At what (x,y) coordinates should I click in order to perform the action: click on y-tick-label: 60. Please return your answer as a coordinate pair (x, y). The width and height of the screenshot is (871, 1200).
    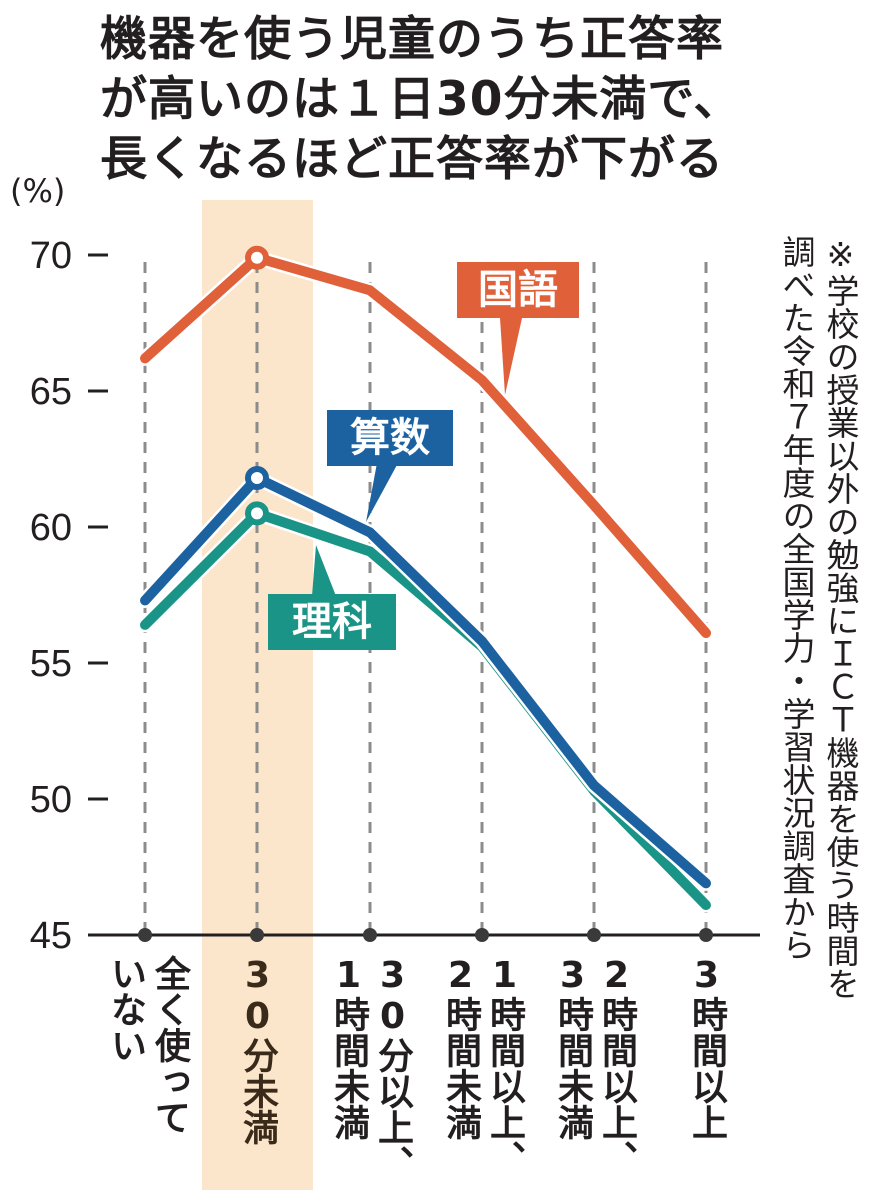
    Looking at the image, I should click on (51, 528).